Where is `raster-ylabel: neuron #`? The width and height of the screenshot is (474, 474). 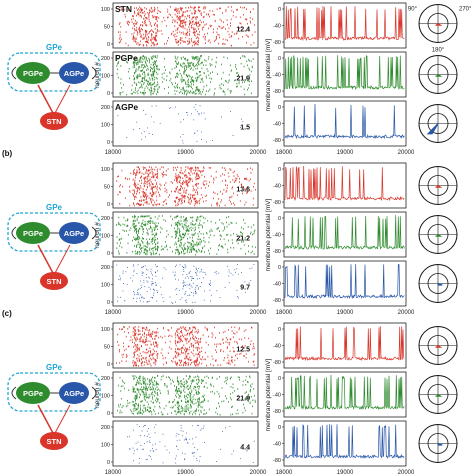 raster-ylabel: neuron # is located at coordinates (97, 395).